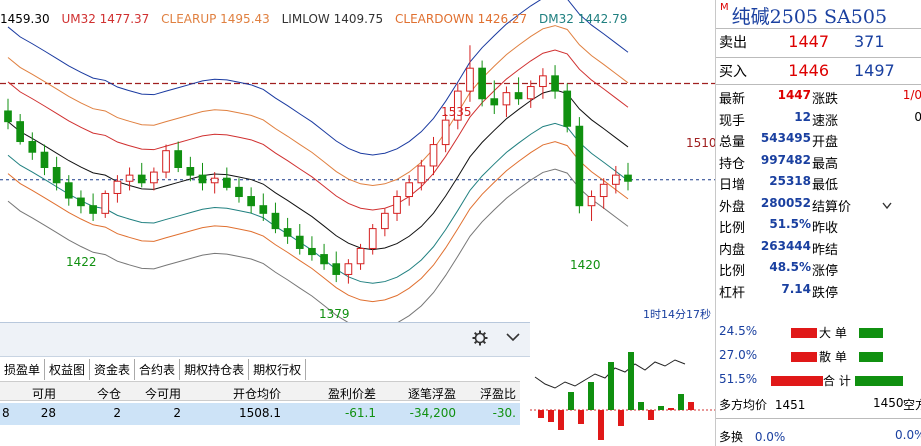 Image resolution: width=921 pixels, height=446 pixels. What do you see at coordinates (177, 413) in the screenshot?
I see `table-cell: 2` at bounding box center [177, 413].